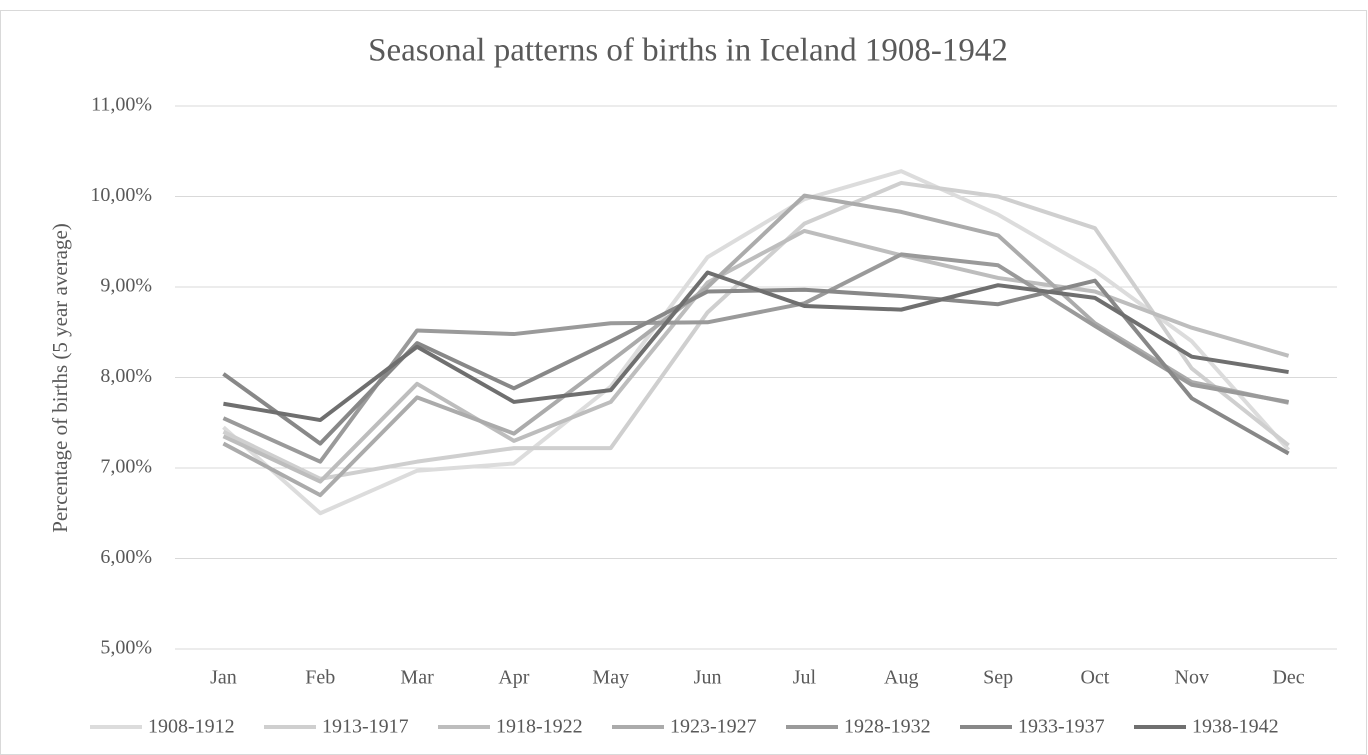  What do you see at coordinates (513, 678) in the screenshot?
I see `x-tick-label: Apr` at bounding box center [513, 678].